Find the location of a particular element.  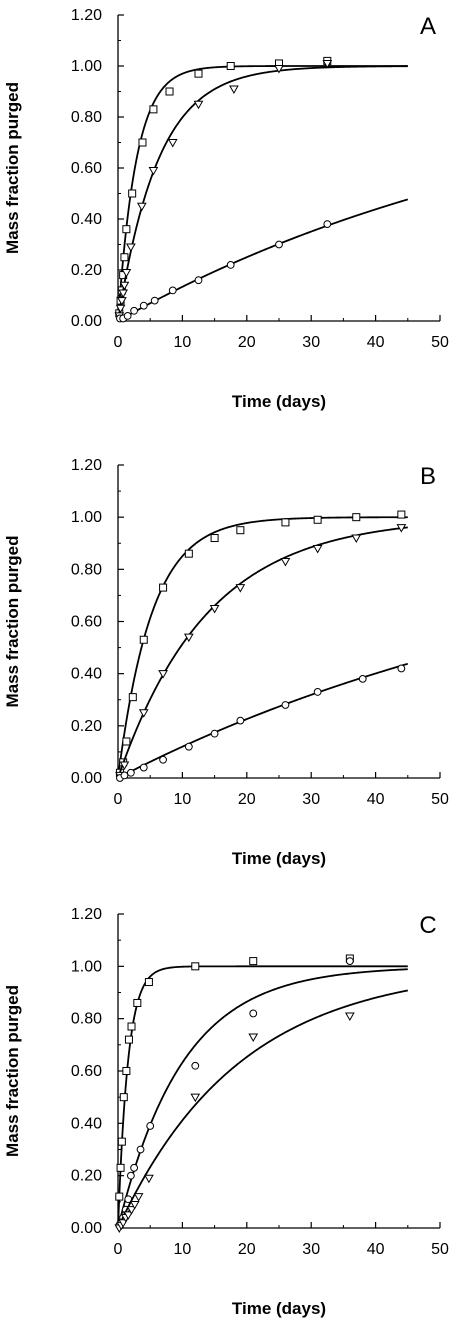

y-tick-label: 1.20 is located at coordinates (86, 465).